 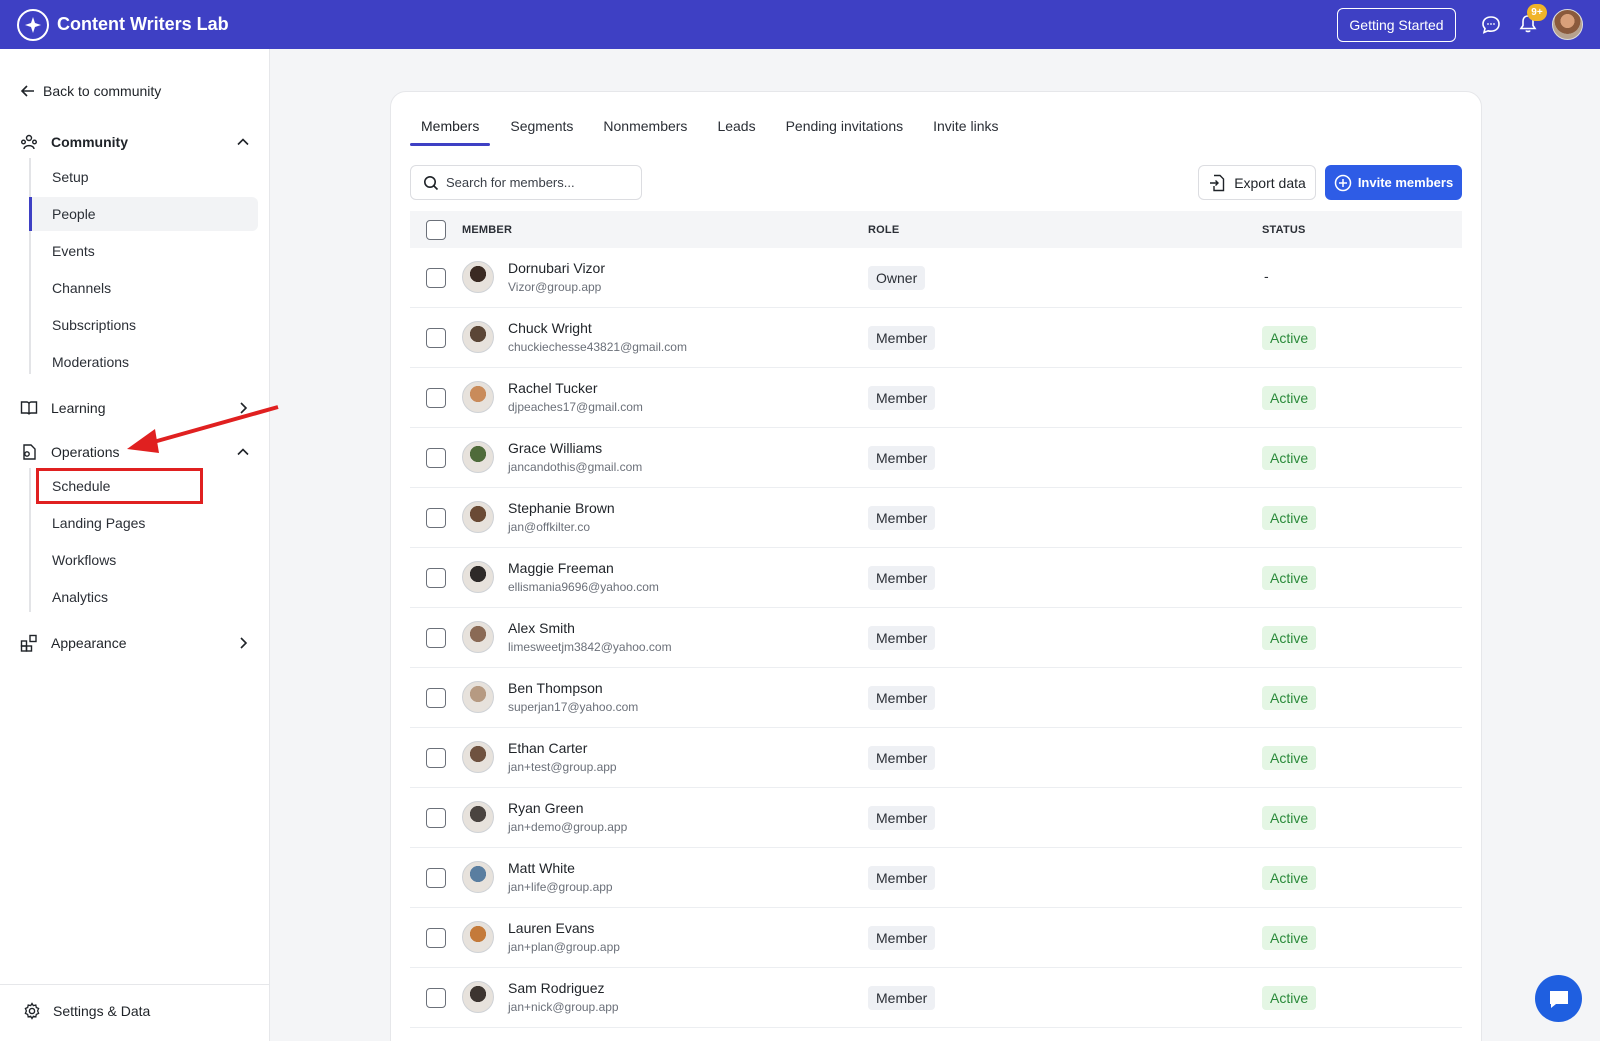 I want to click on tab-segments: Segments, so click(x=542, y=126).